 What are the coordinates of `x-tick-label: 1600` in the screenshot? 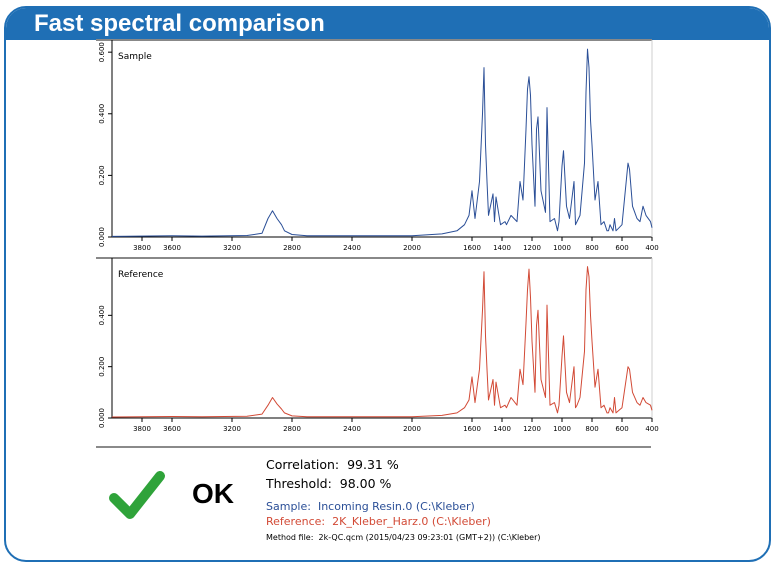 It's located at (472, 248).